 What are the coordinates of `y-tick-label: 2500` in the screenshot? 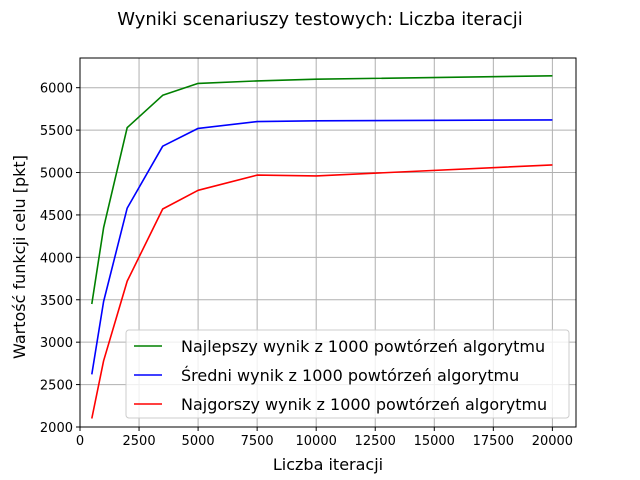 It's located at (56, 386).